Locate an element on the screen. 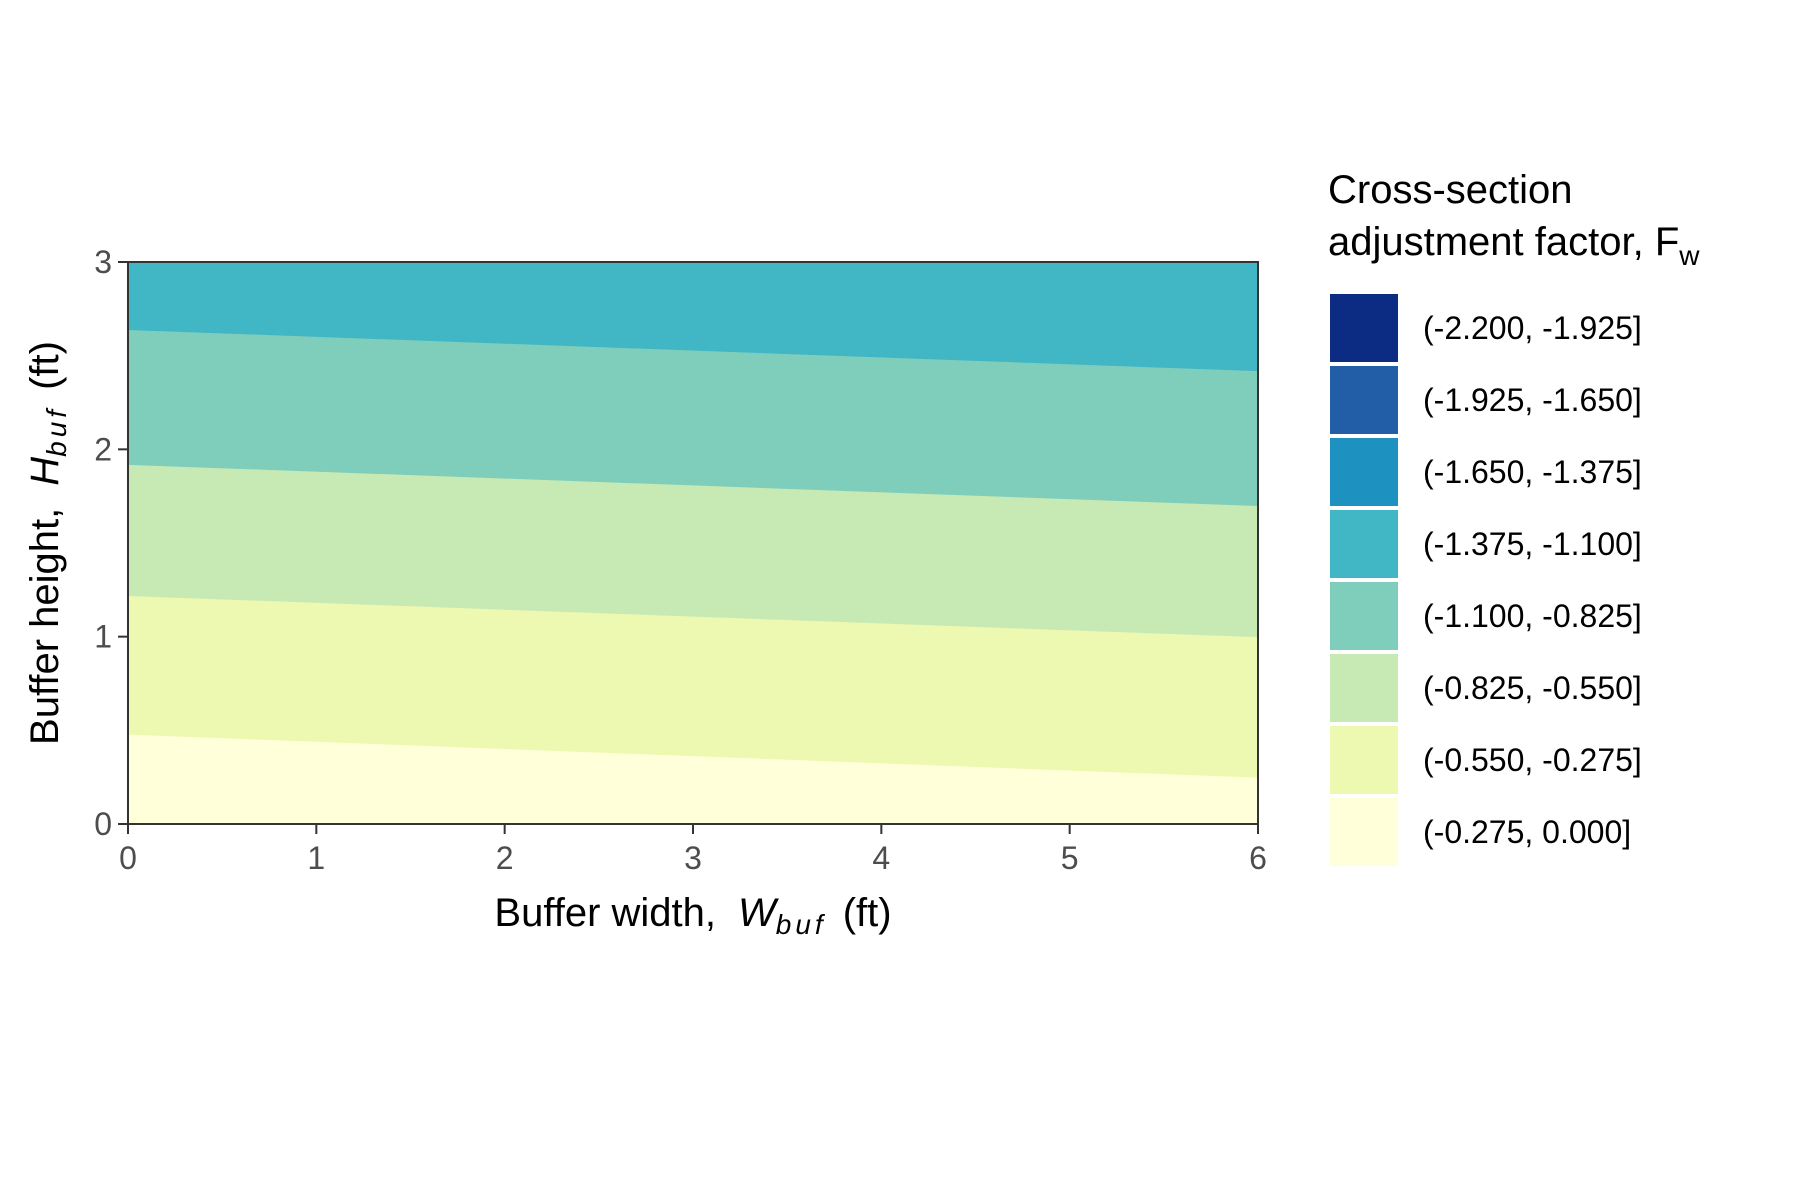  legend-label: (-0.275, 0.000] is located at coordinates (1527, 832).